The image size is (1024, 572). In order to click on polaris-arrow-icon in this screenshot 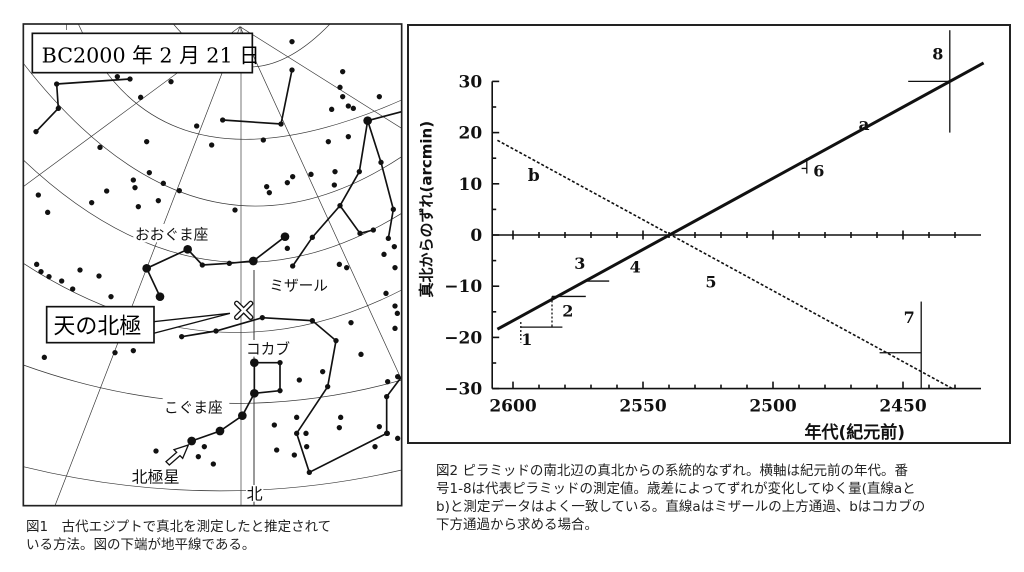, I will do `click(177, 454)`.